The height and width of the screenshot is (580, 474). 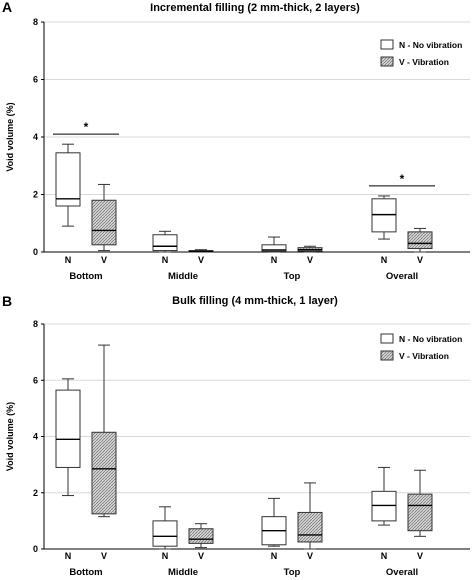 I want to click on panel-letter: A, so click(x=7, y=7).